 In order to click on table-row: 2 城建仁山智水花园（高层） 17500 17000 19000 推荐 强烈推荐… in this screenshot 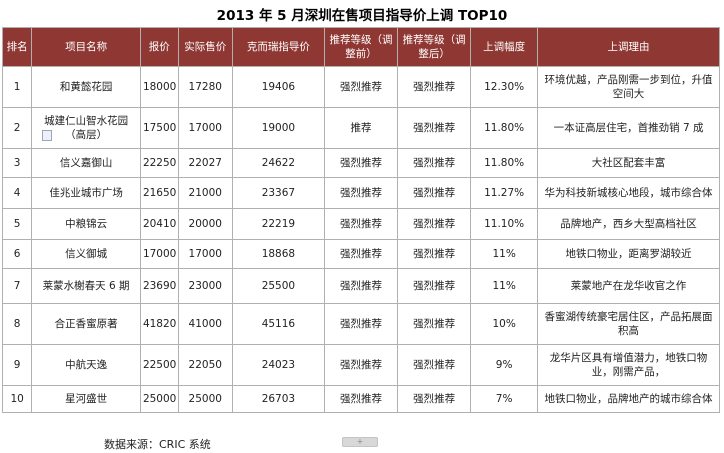, I will do `click(360, 128)`.